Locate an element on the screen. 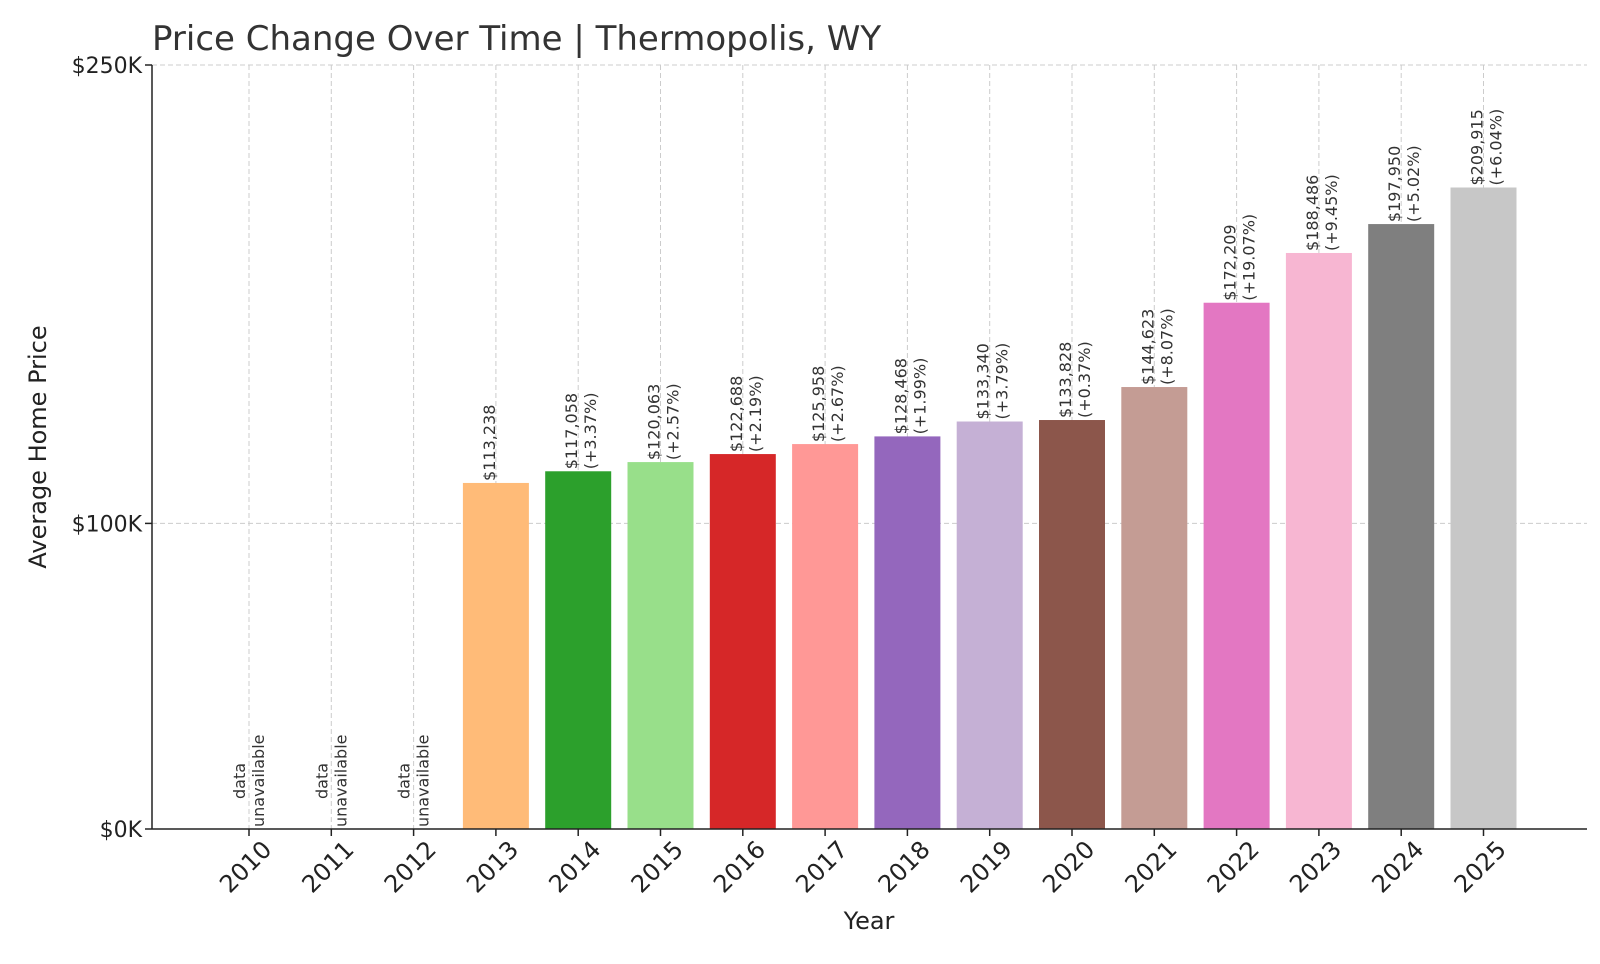 The image size is (1600, 964). bar-value-label: $133,828 is located at coordinates (1065, 380).